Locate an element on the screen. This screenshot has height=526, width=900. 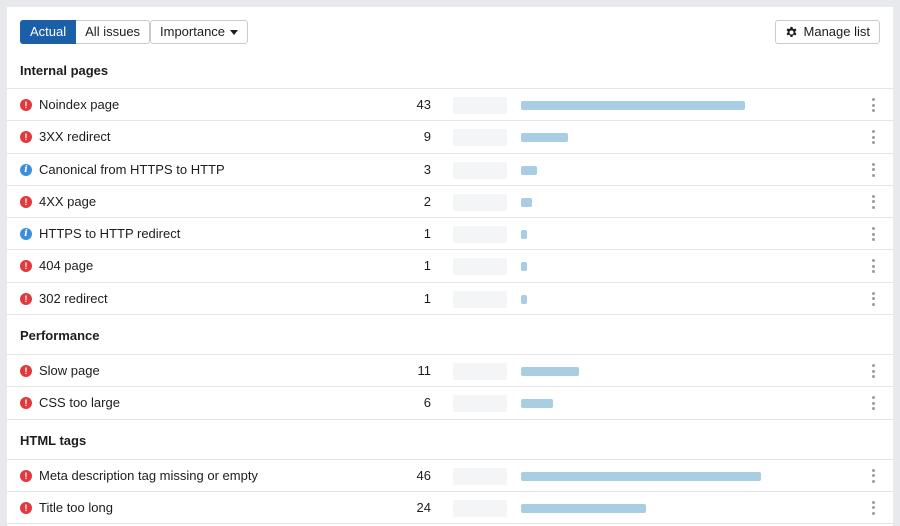
issue-count: 46 is located at coordinates (423, 475).